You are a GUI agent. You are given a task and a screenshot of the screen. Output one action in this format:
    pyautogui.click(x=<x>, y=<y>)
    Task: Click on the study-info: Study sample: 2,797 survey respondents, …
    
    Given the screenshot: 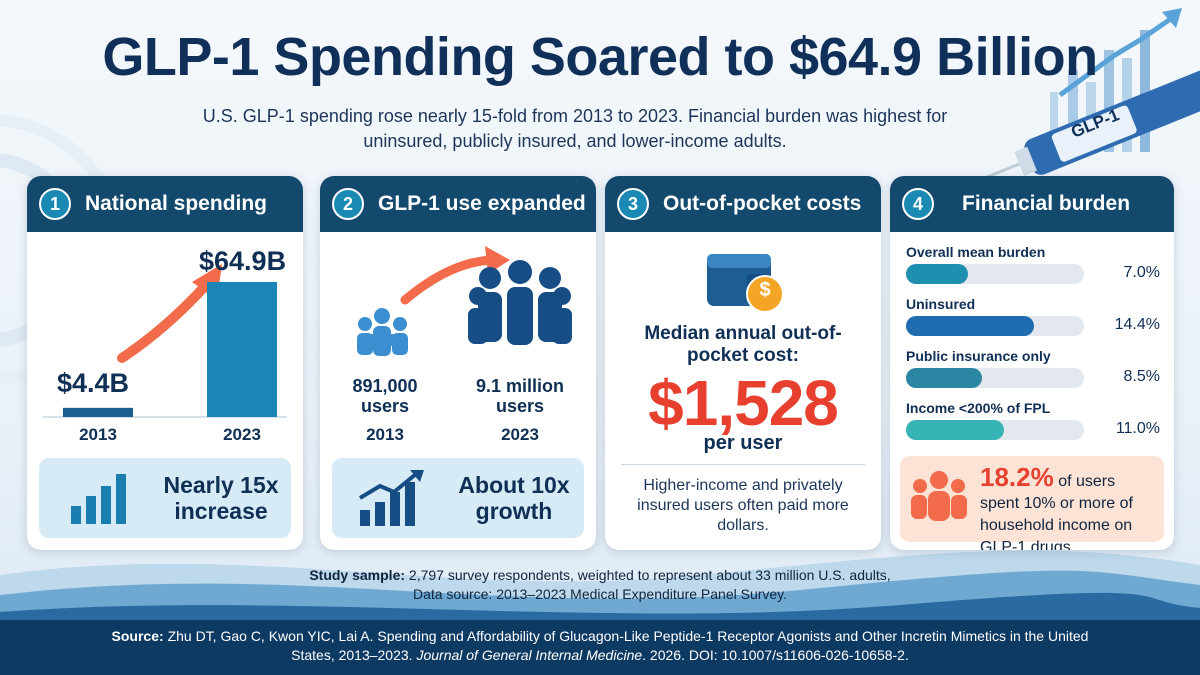 What is the action you would take?
    pyautogui.click(x=600, y=585)
    